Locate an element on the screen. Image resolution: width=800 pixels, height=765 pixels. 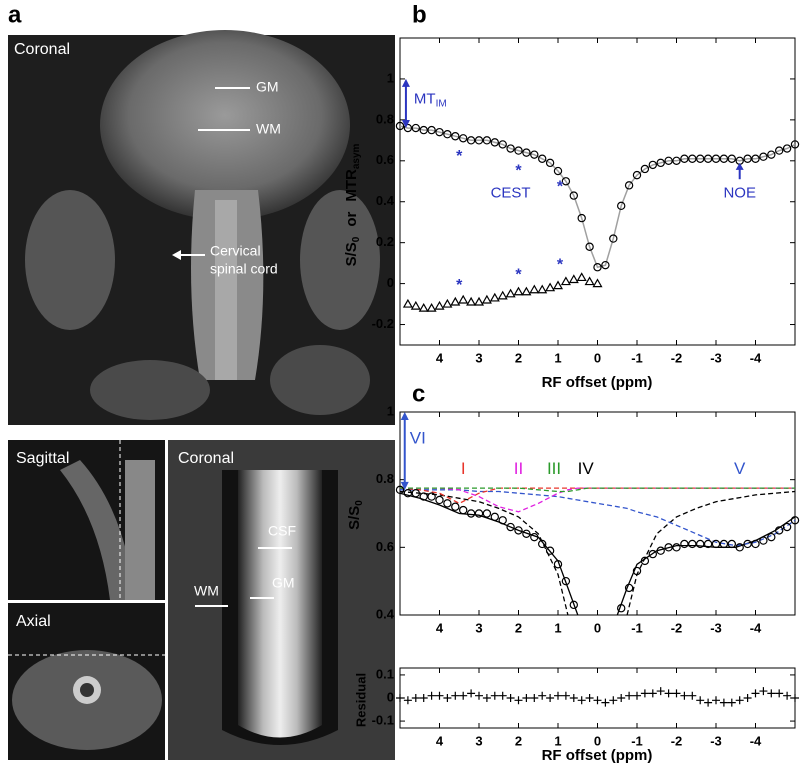
x-tick-label: -3 is located at coordinates (716, 627).